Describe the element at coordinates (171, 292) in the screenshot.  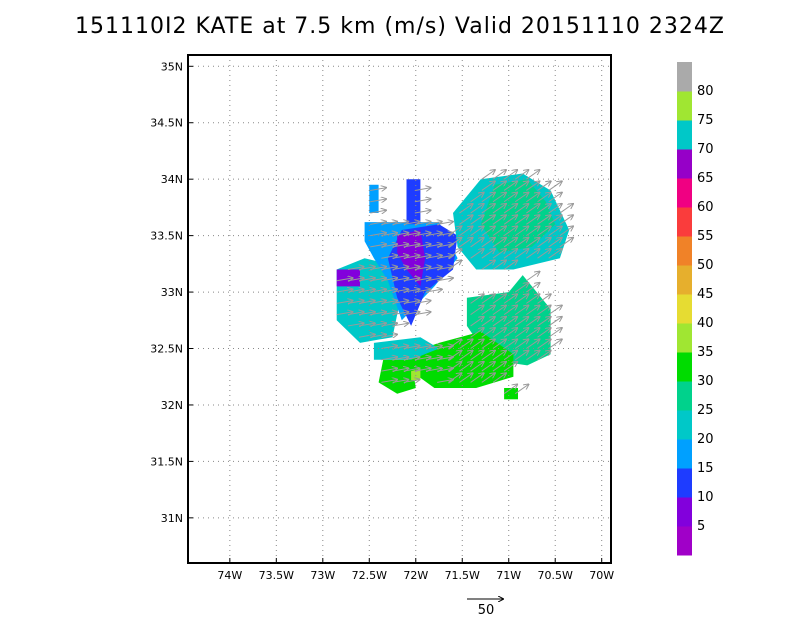
I see `y-axis: 31N 31.5N 32N 32.5N 33N 33.5N 34N 34.5N 35N` at that location.